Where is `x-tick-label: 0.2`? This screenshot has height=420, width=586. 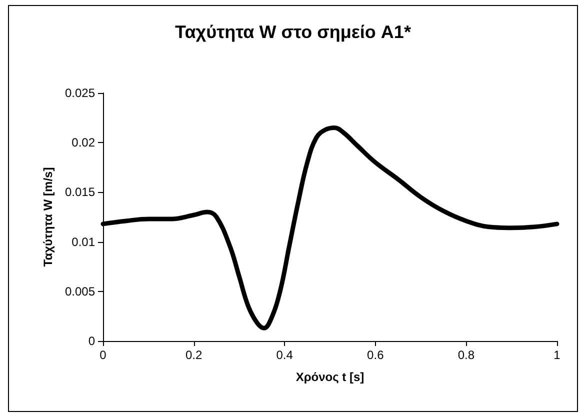
x-tick-label: 0.2 is located at coordinates (193, 355).